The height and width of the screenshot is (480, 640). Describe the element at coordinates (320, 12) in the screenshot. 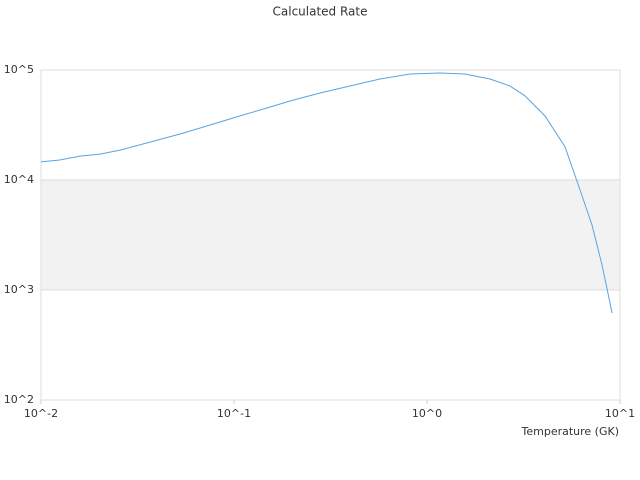

I see `chart-title: Calculated Rate` at that location.